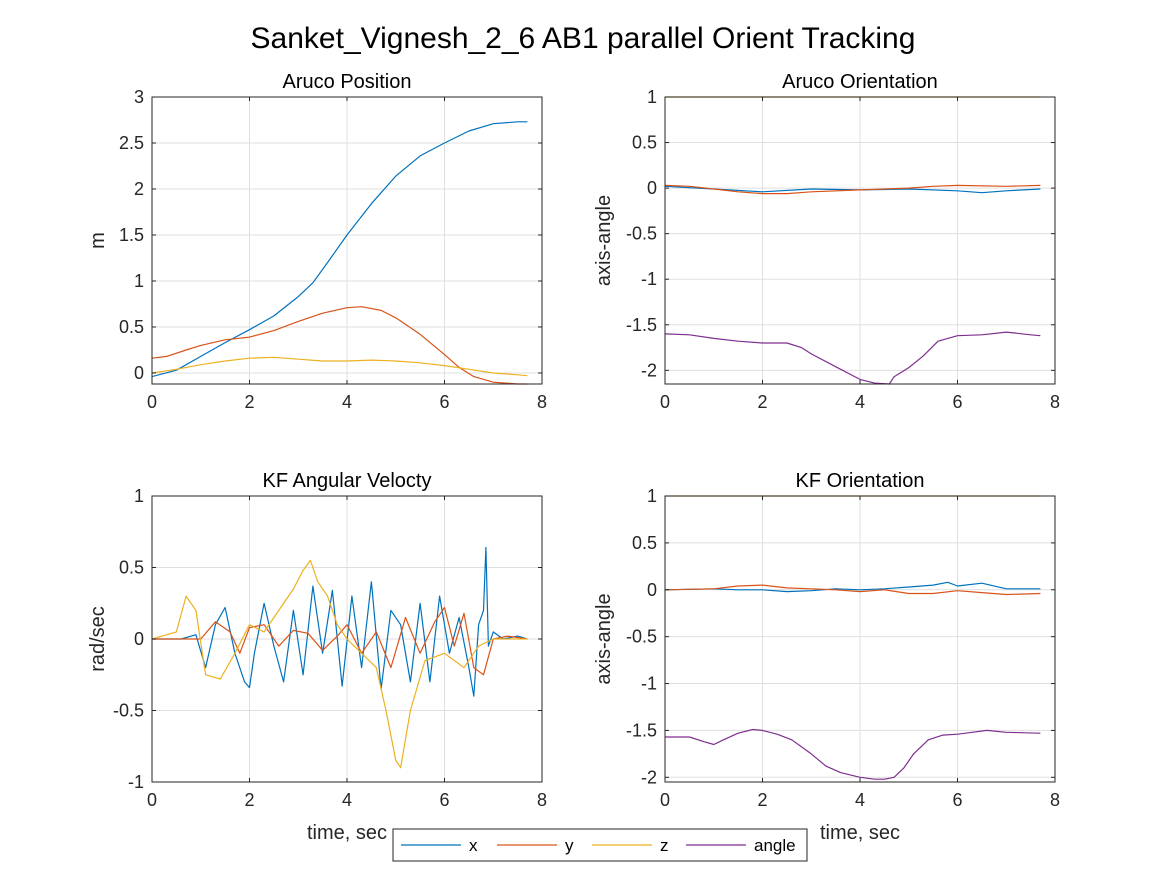 This screenshot has width=1167, height=875. Describe the element at coordinates (98, 240) in the screenshot. I see `y-axis-label: m` at that location.